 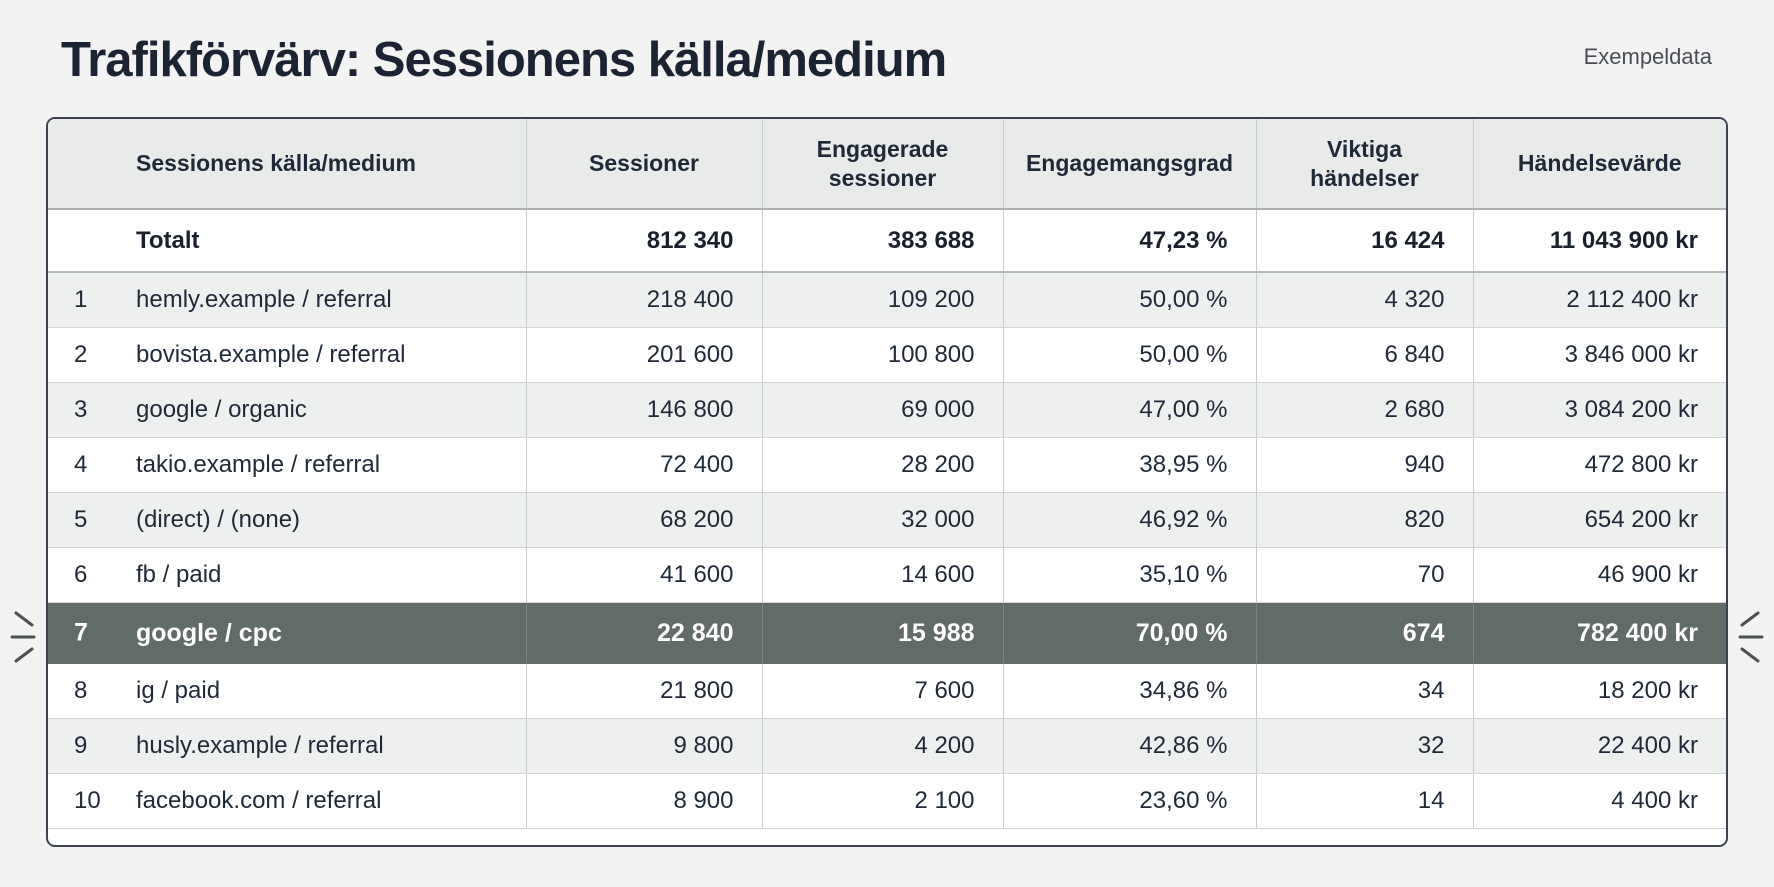 I want to click on key-events-cell: 6 840, so click(x=1365, y=355).